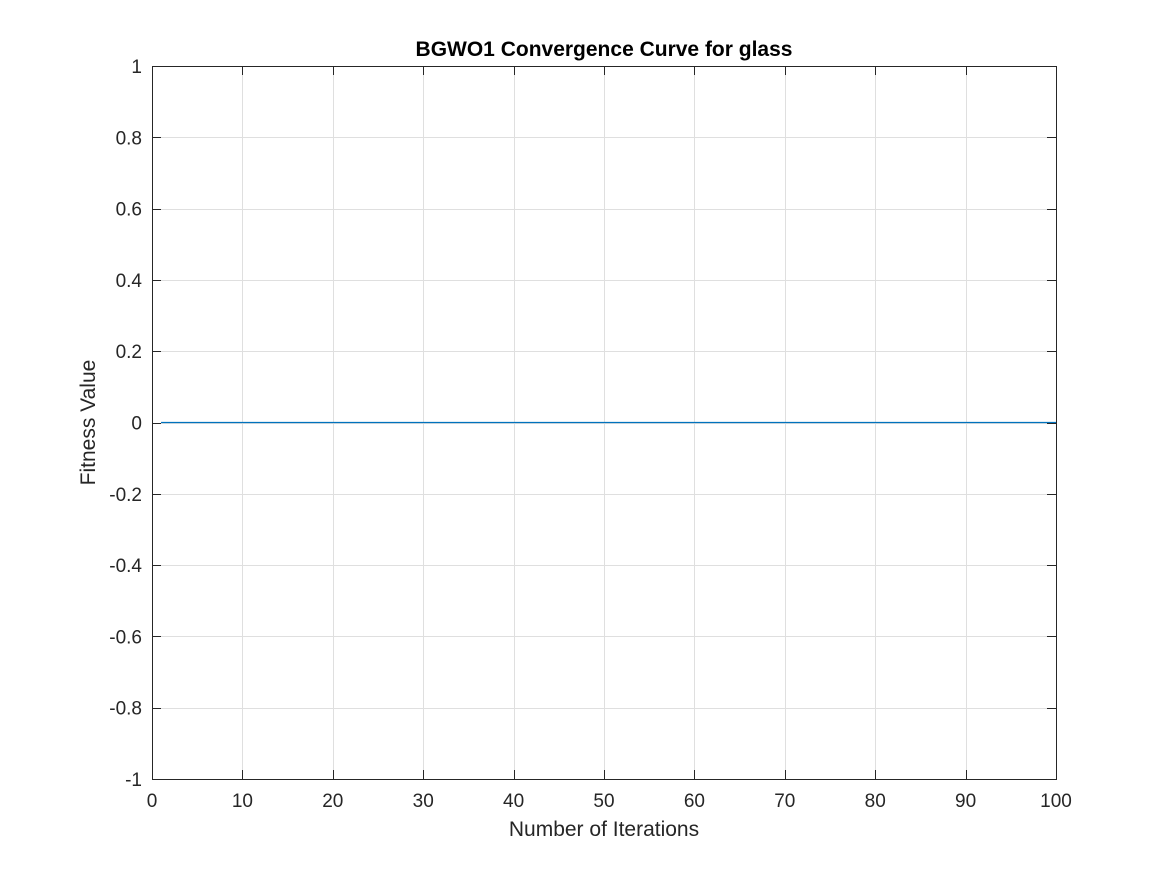 This screenshot has width=1167, height=875. Describe the element at coordinates (332, 801) in the screenshot. I see `x-tick-label: 20` at that location.